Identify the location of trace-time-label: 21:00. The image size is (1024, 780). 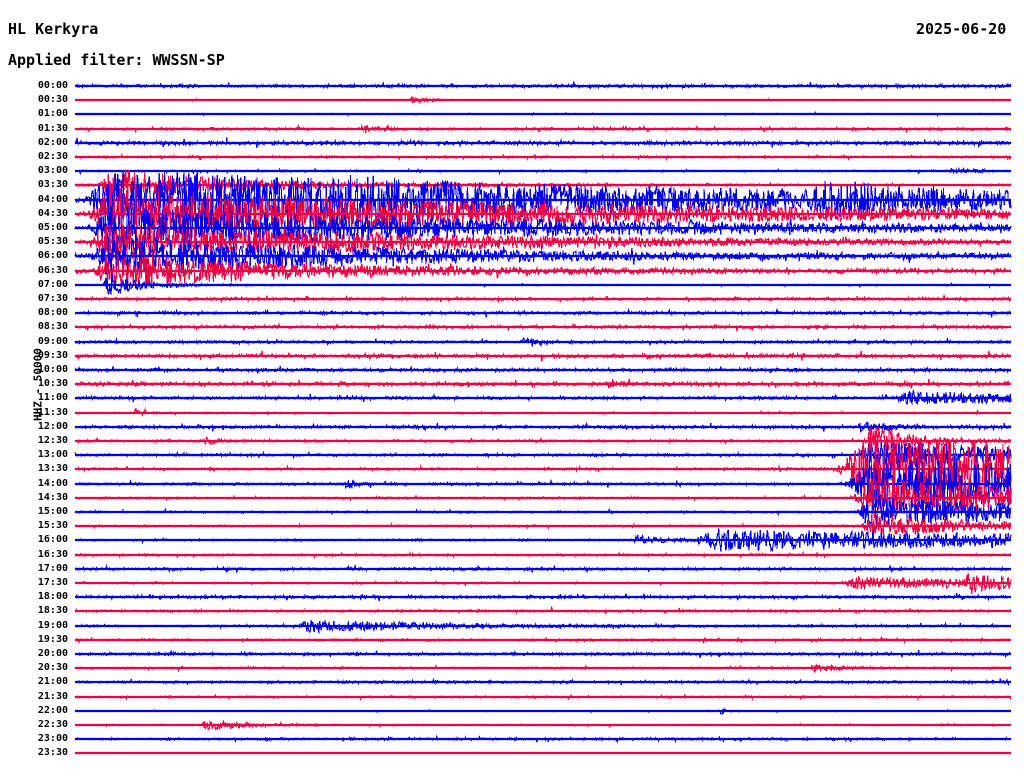
(52, 682).